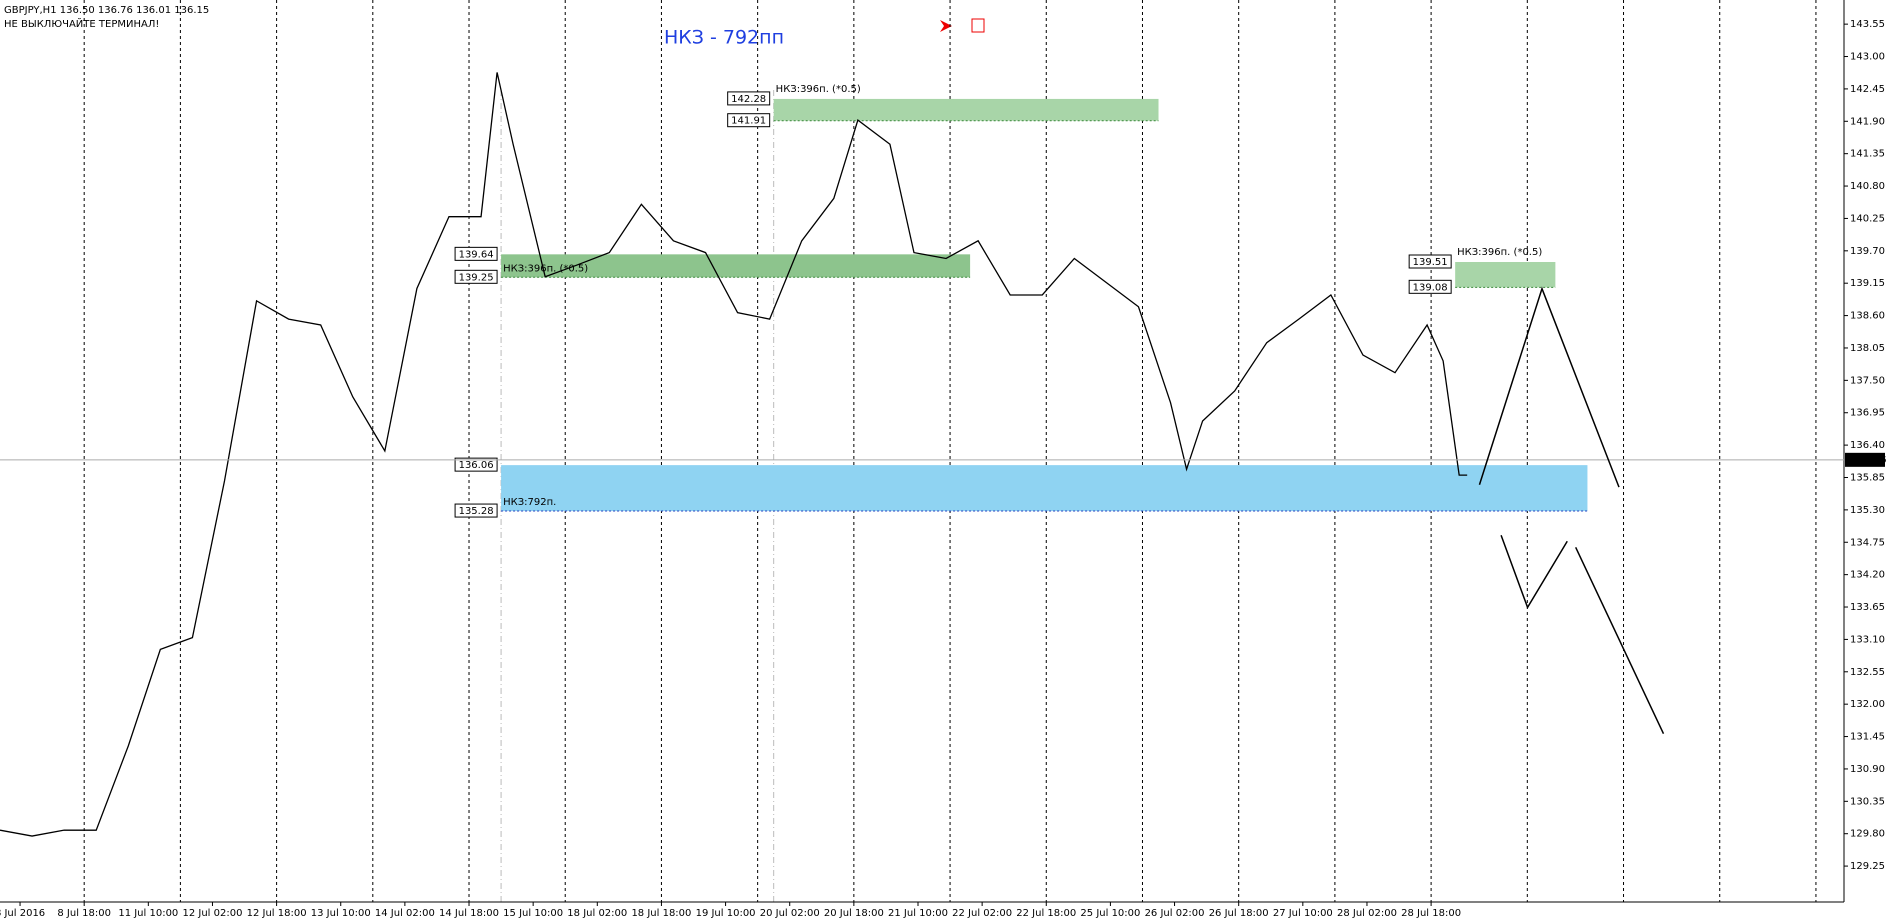  What do you see at coordinates (1867, 801) in the screenshot?
I see `y-tick-label: 130.35` at bounding box center [1867, 801].